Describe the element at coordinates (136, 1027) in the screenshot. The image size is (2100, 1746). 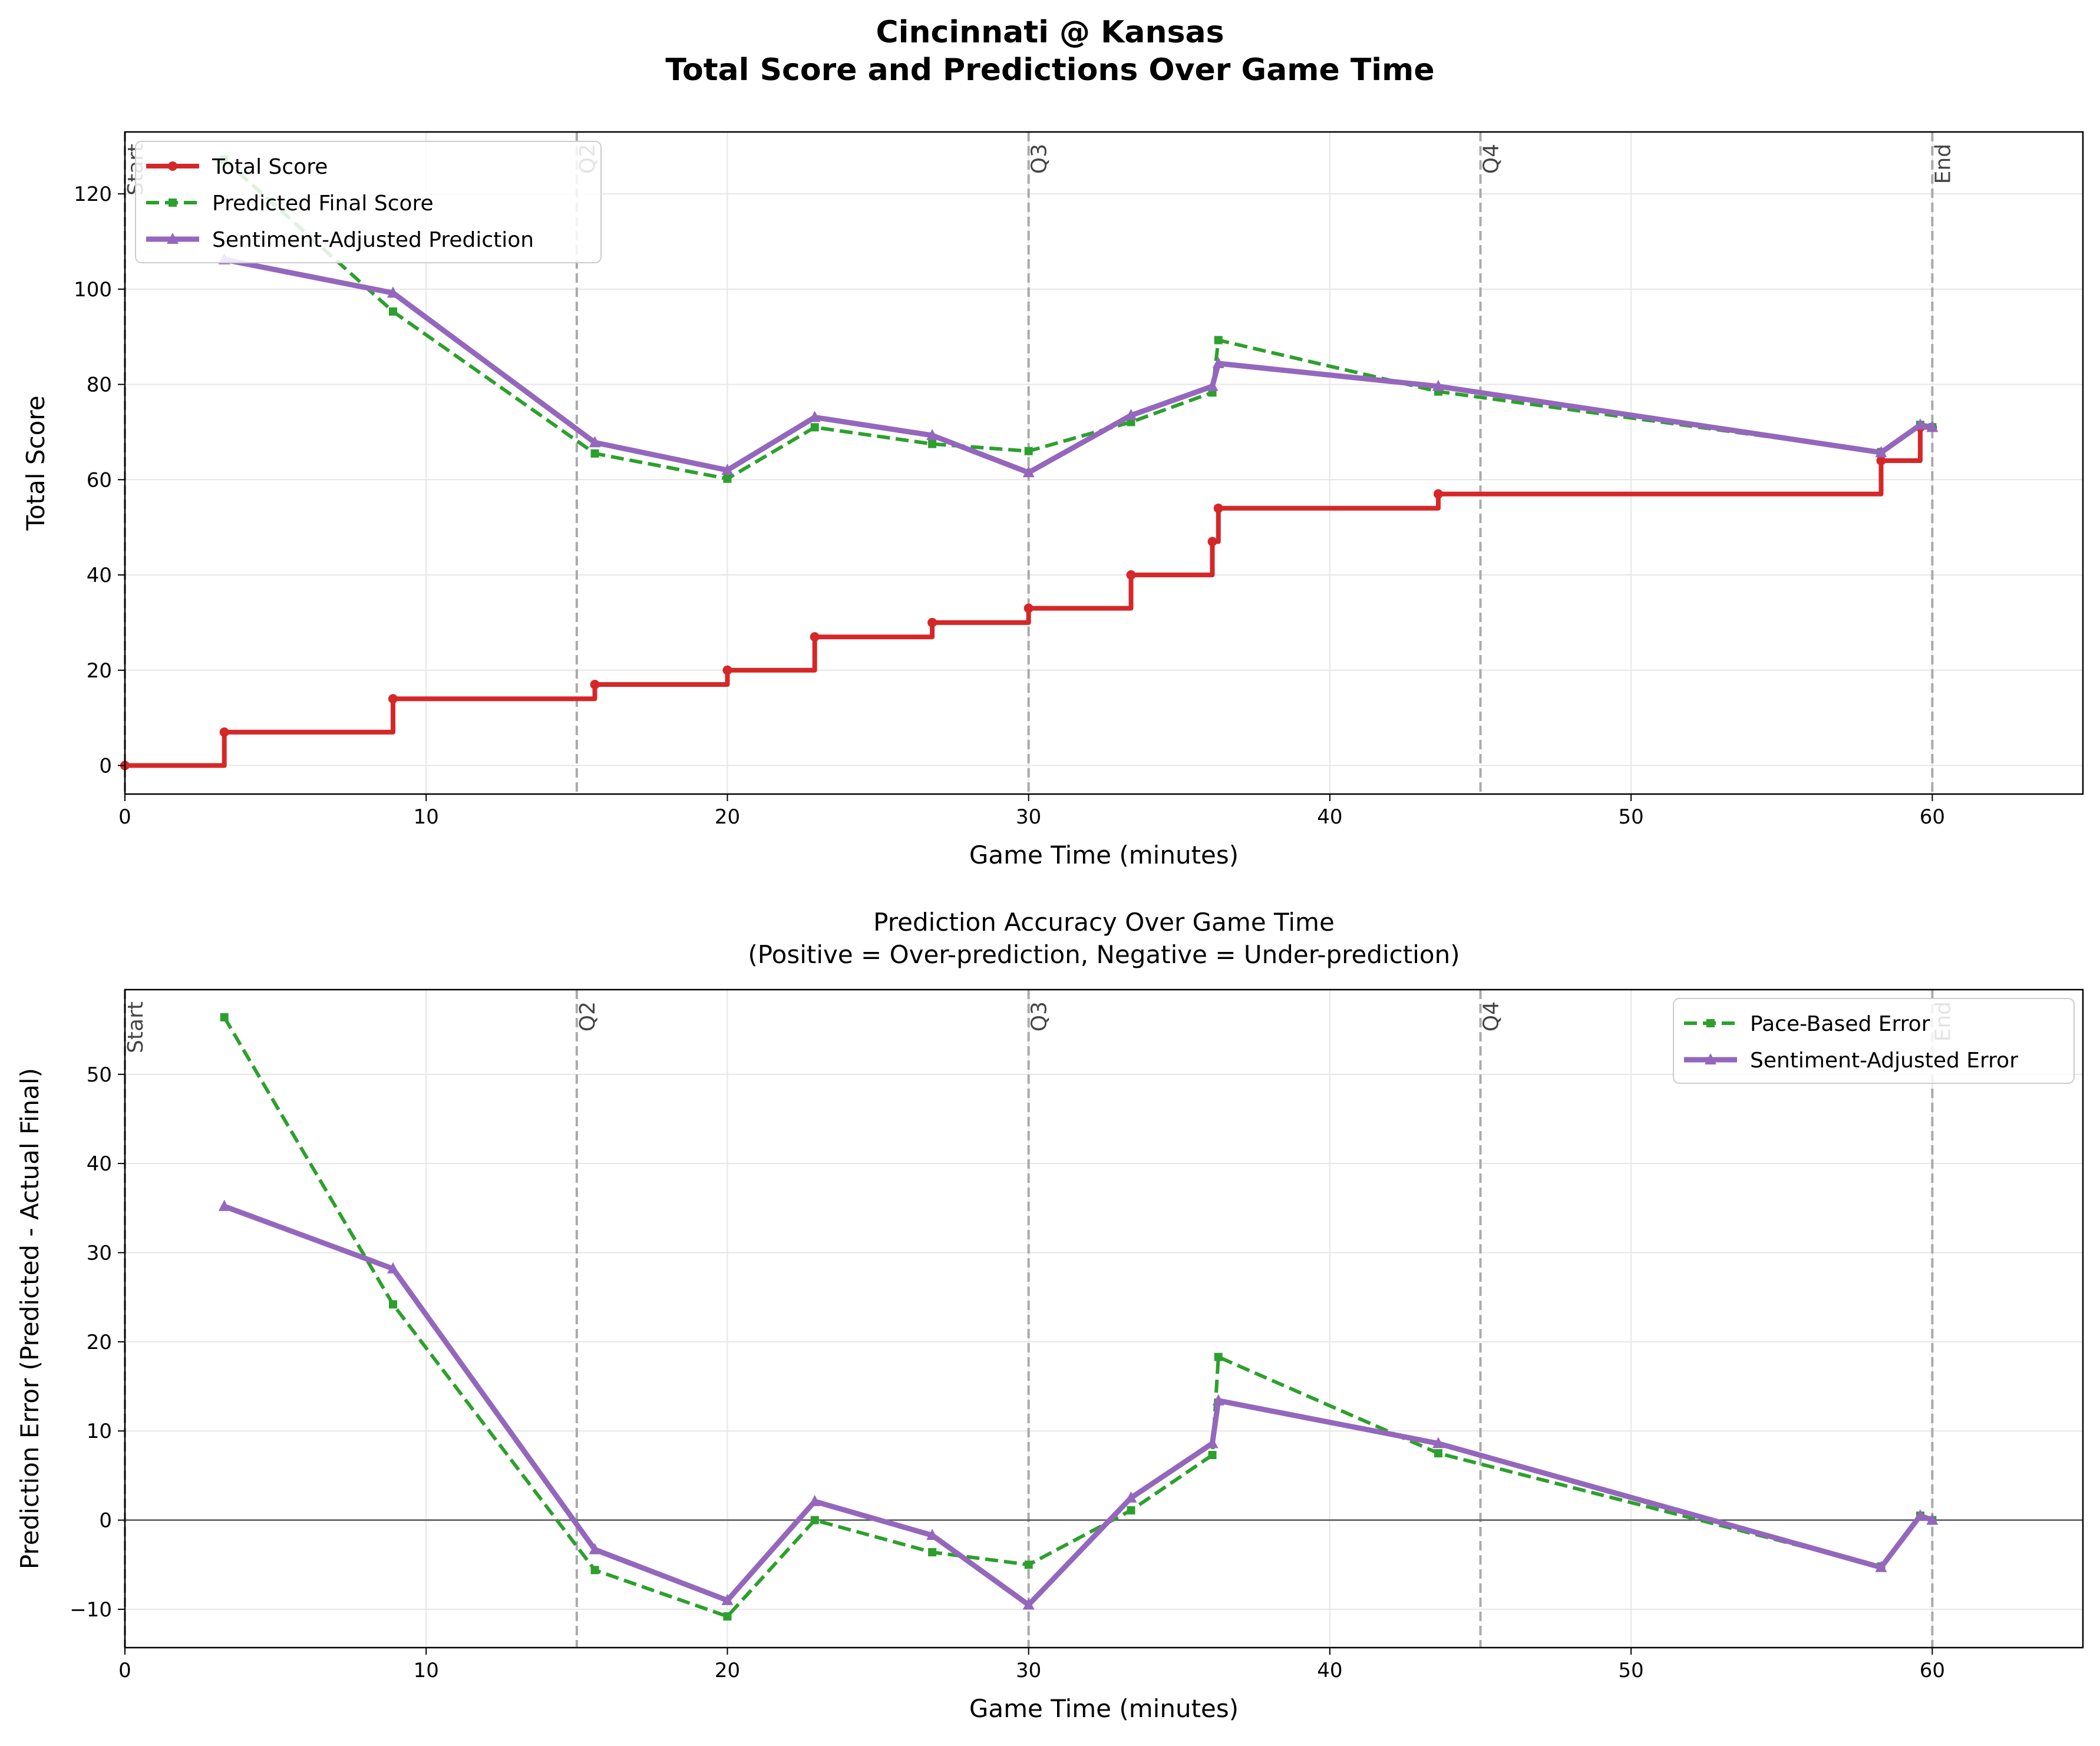
I see `error-chart-quarter-label-start: Start` at that location.